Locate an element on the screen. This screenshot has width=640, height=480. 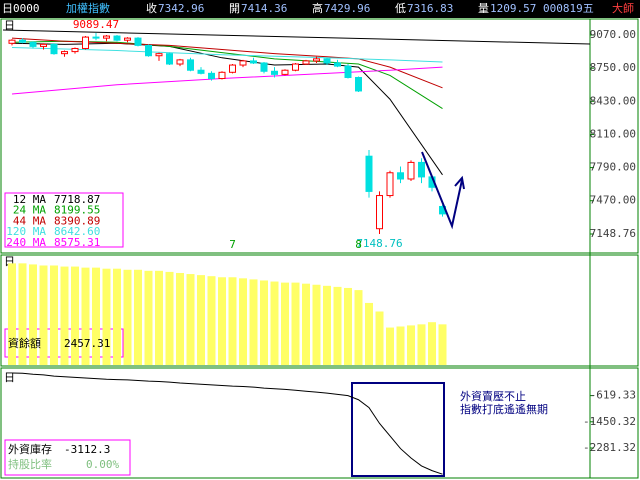
readout-value: 2457.31 is located at coordinates (87, 343).